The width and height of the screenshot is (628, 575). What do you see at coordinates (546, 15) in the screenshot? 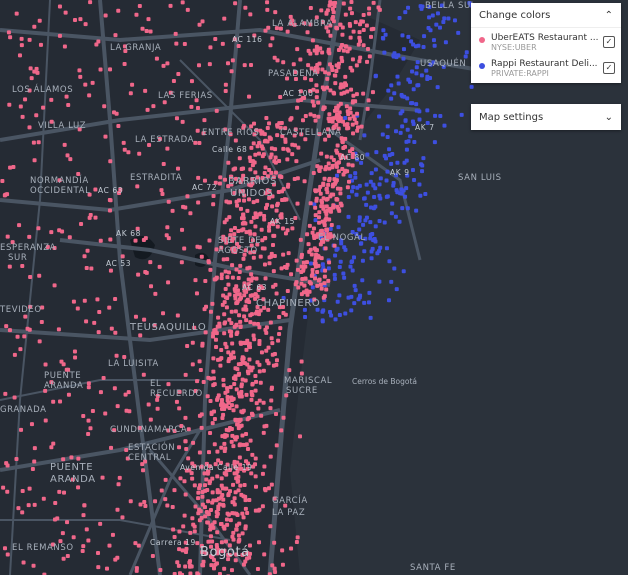
I see `panel-header: Change colors ⌃` at bounding box center [546, 15].